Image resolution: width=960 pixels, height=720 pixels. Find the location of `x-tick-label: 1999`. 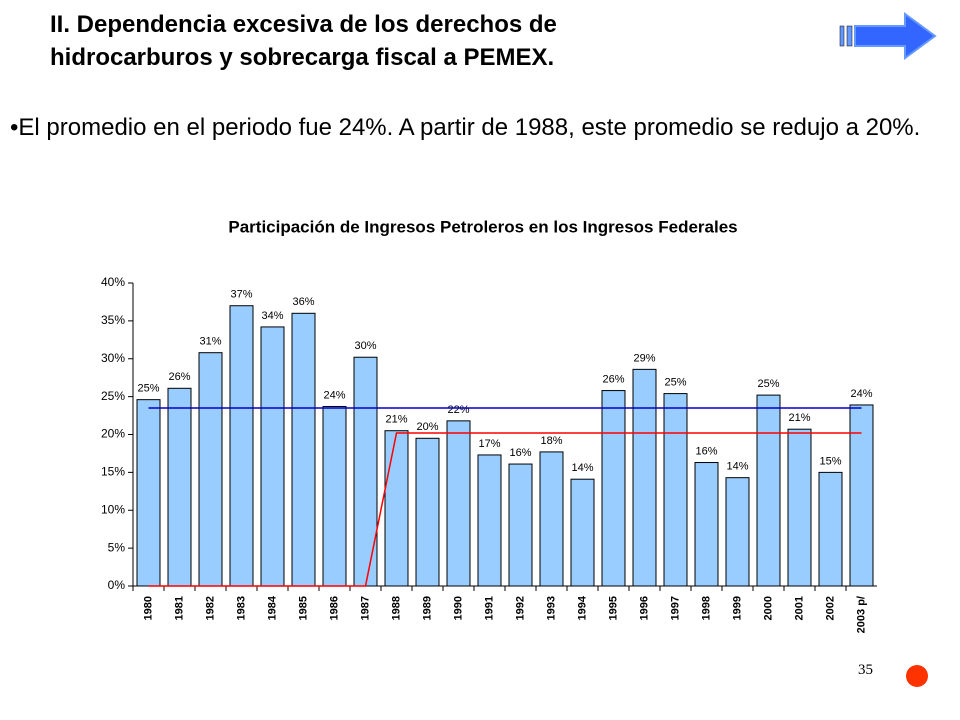

x-tick-label: 1999 is located at coordinates (737, 608).